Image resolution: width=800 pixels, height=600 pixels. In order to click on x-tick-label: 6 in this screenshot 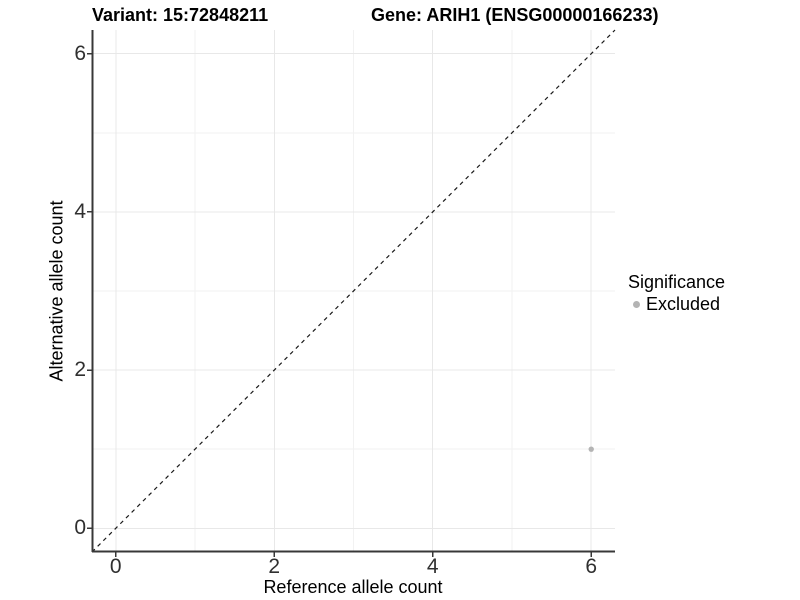, I will do `click(591, 566)`.